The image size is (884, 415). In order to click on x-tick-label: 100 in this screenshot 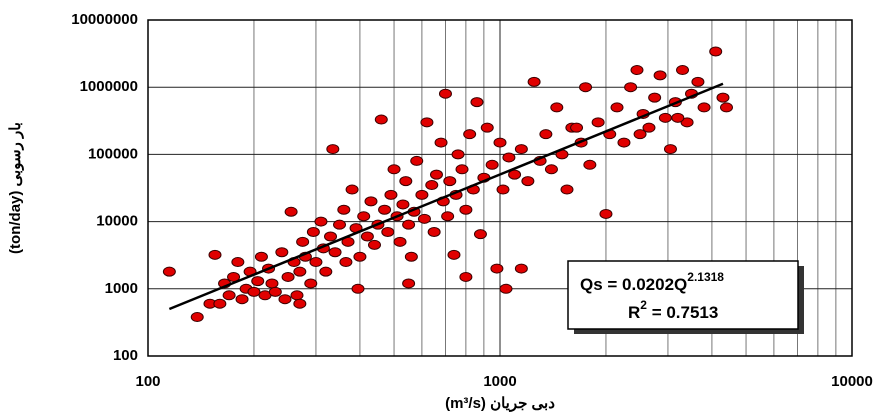, I will do `click(147, 381)`.